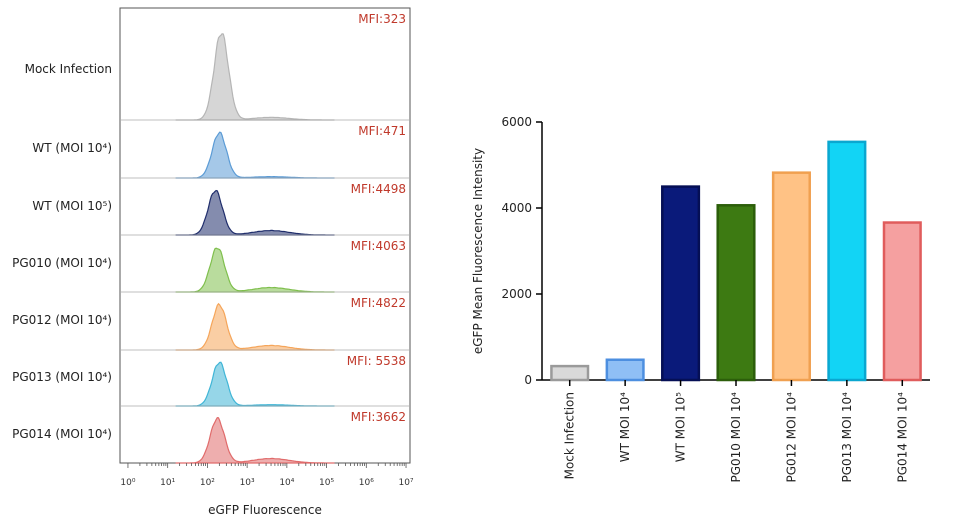  What do you see at coordinates (478, 251) in the screenshot?
I see `y-axis-title: eGFP Mean Fluorescence Intensity` at bounding box center [478, 251].